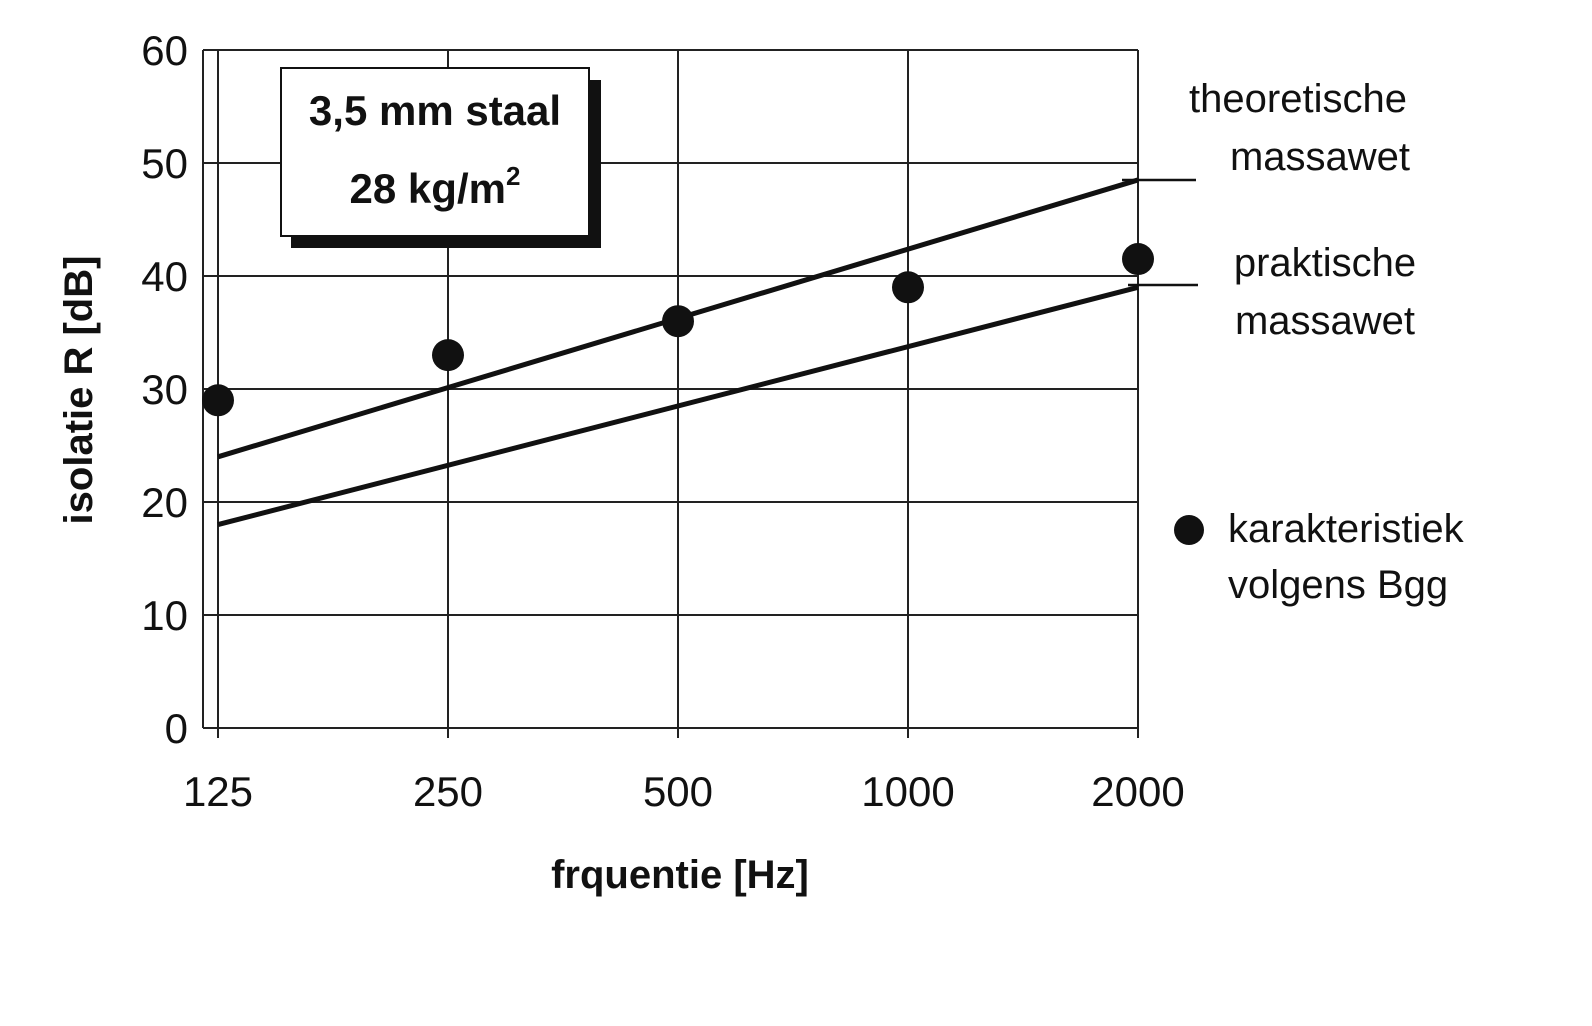 The width and height of the screenshot is (1592, 1026). I want to click on x-axis-title: frquentie [Hz], so click(680, 875).